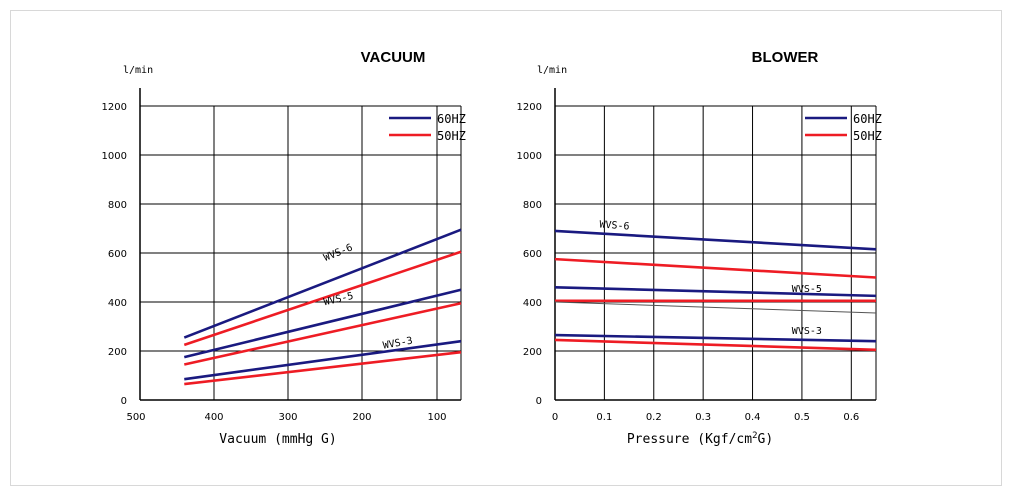  Describe the element at coordinates (785, 57) in the screenshot. I see `chart-title: BLOWER` at that location.